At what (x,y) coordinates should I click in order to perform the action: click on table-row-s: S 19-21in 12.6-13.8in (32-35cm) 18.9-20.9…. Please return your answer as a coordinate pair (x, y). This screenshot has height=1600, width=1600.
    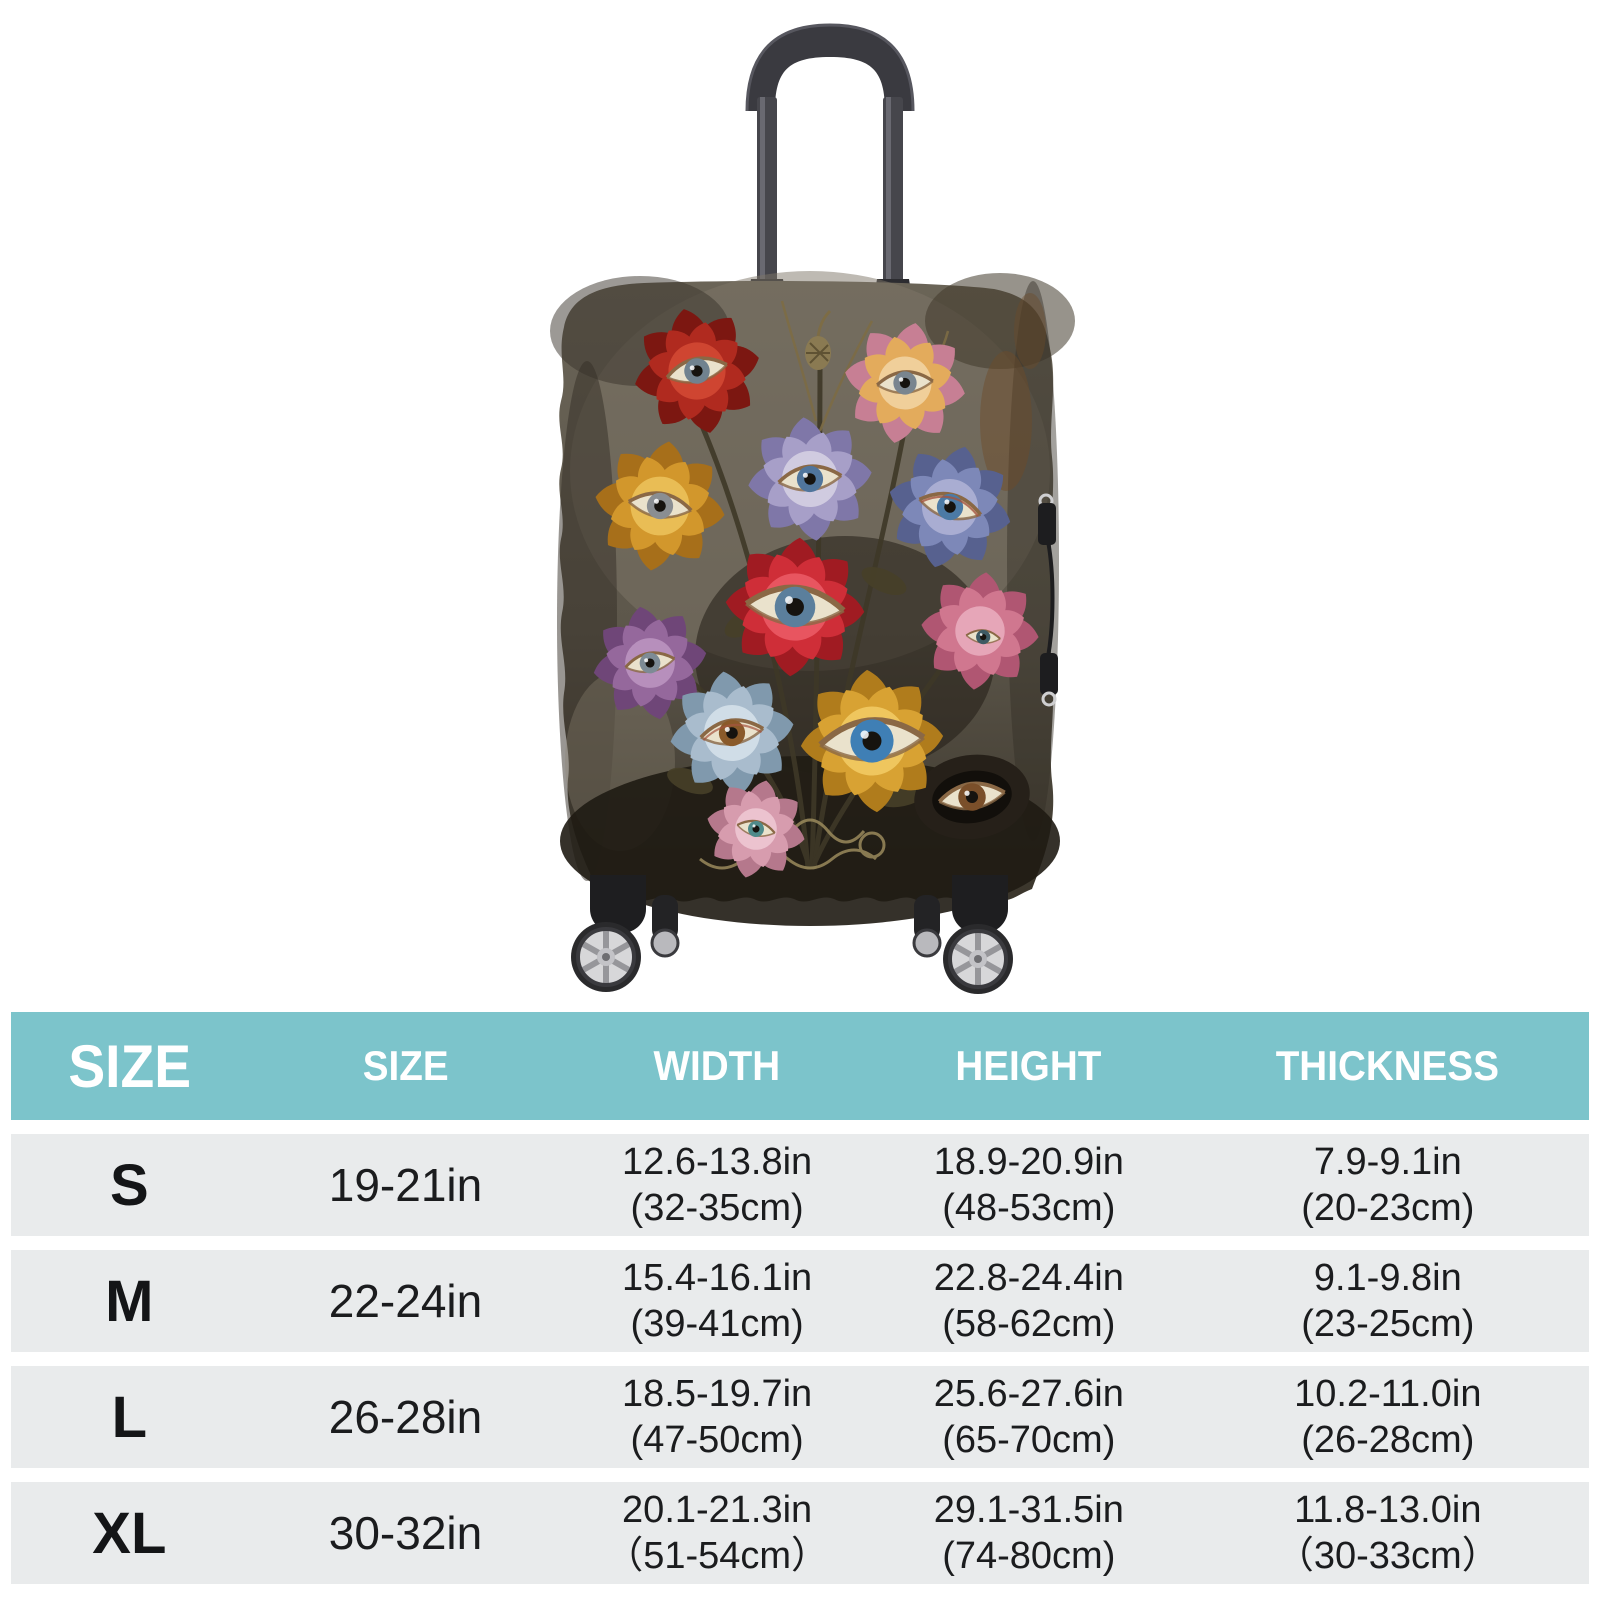
    Looking at the image, I should click on (800, 1185).